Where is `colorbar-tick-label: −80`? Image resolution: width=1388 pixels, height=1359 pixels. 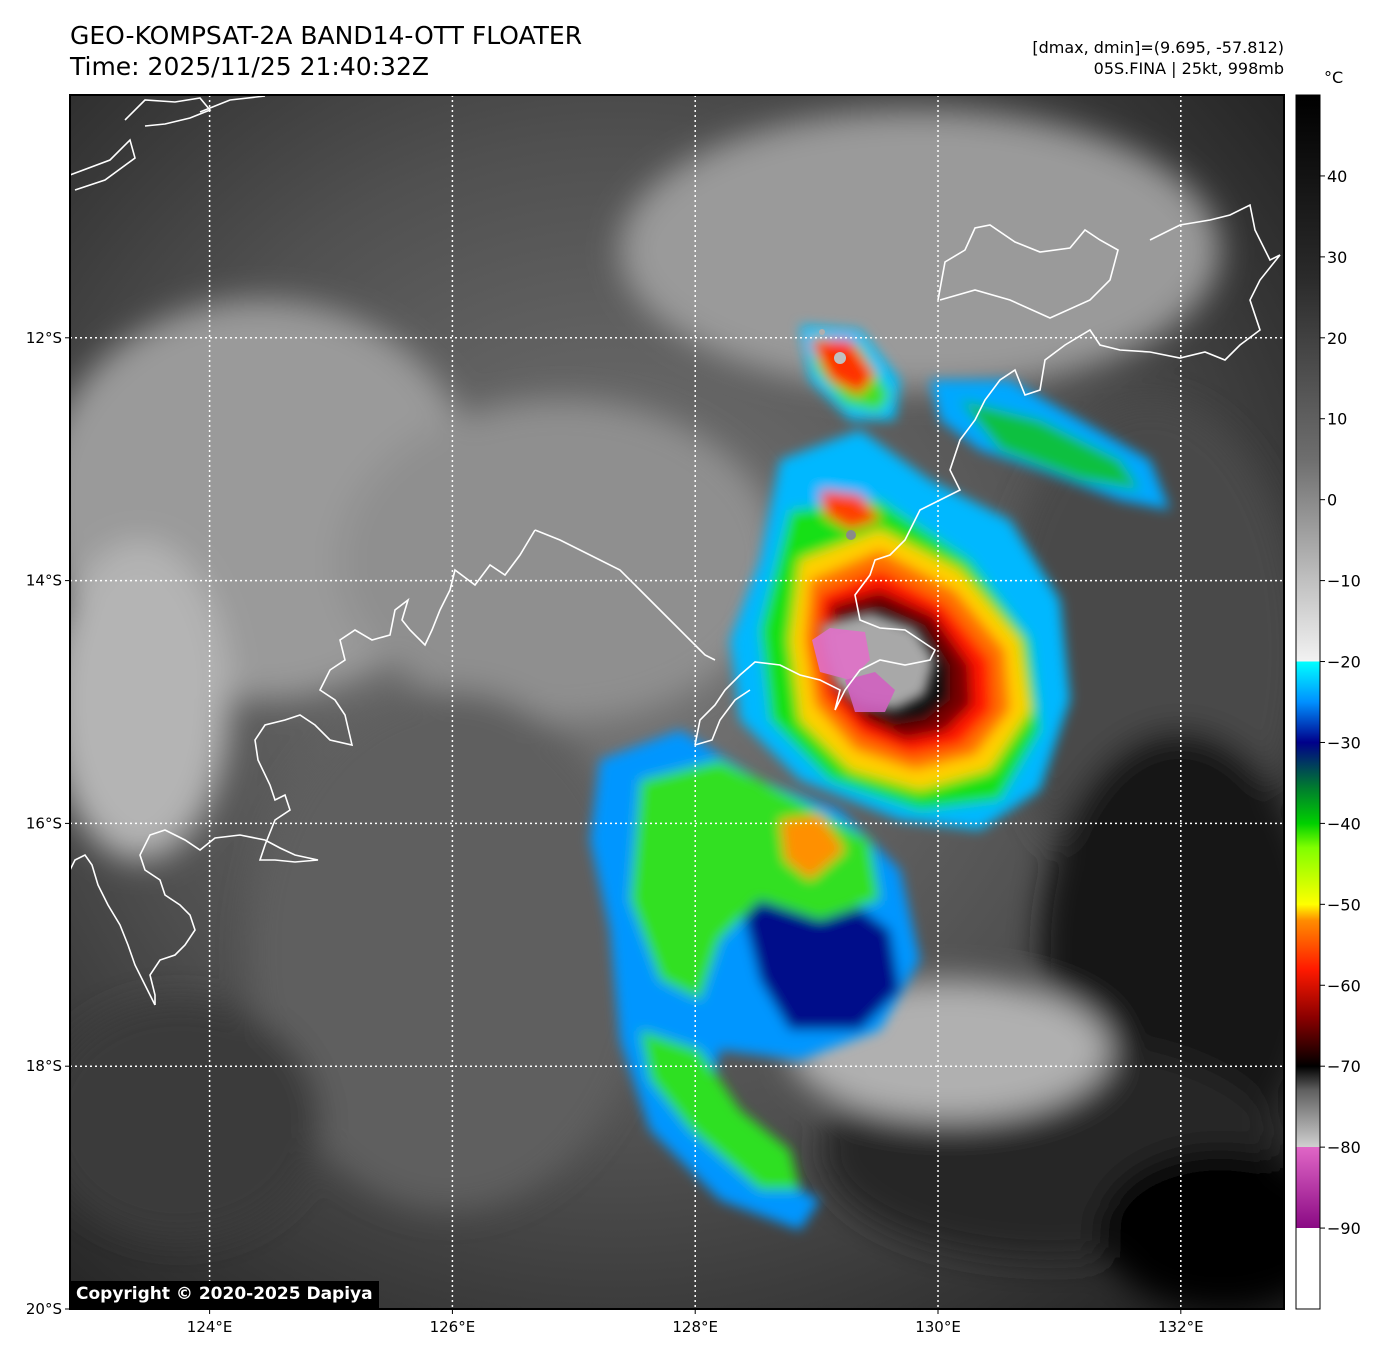 colorbar-tick-label: −80 is located at coordinates (1344, 1147).